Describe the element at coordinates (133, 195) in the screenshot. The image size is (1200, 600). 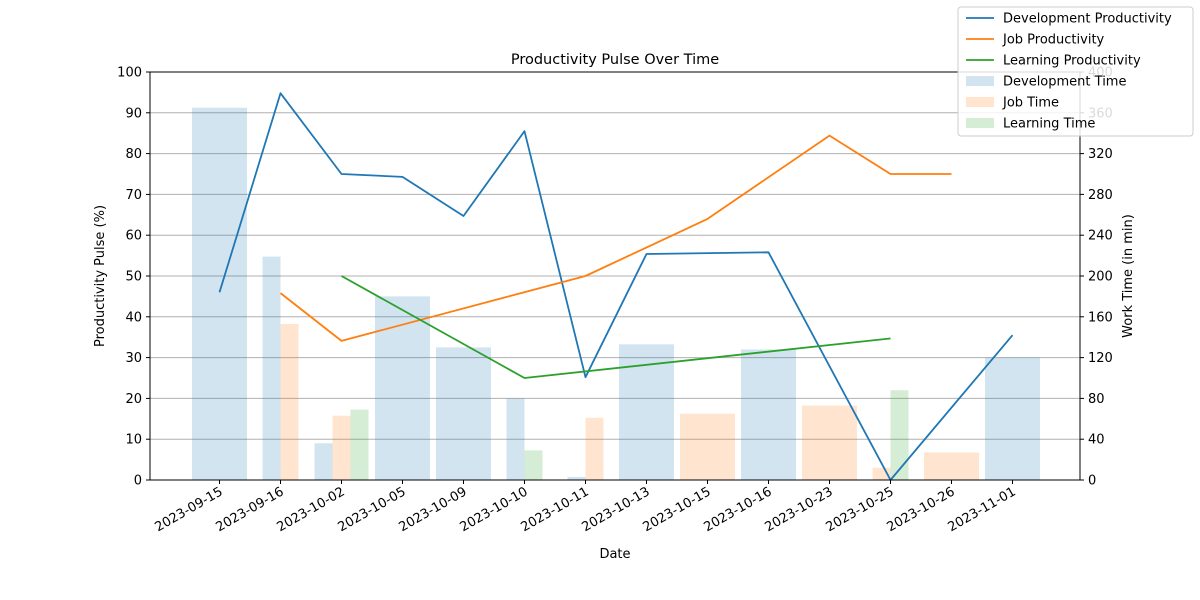
I see `left-tick-label: 70` at that location.